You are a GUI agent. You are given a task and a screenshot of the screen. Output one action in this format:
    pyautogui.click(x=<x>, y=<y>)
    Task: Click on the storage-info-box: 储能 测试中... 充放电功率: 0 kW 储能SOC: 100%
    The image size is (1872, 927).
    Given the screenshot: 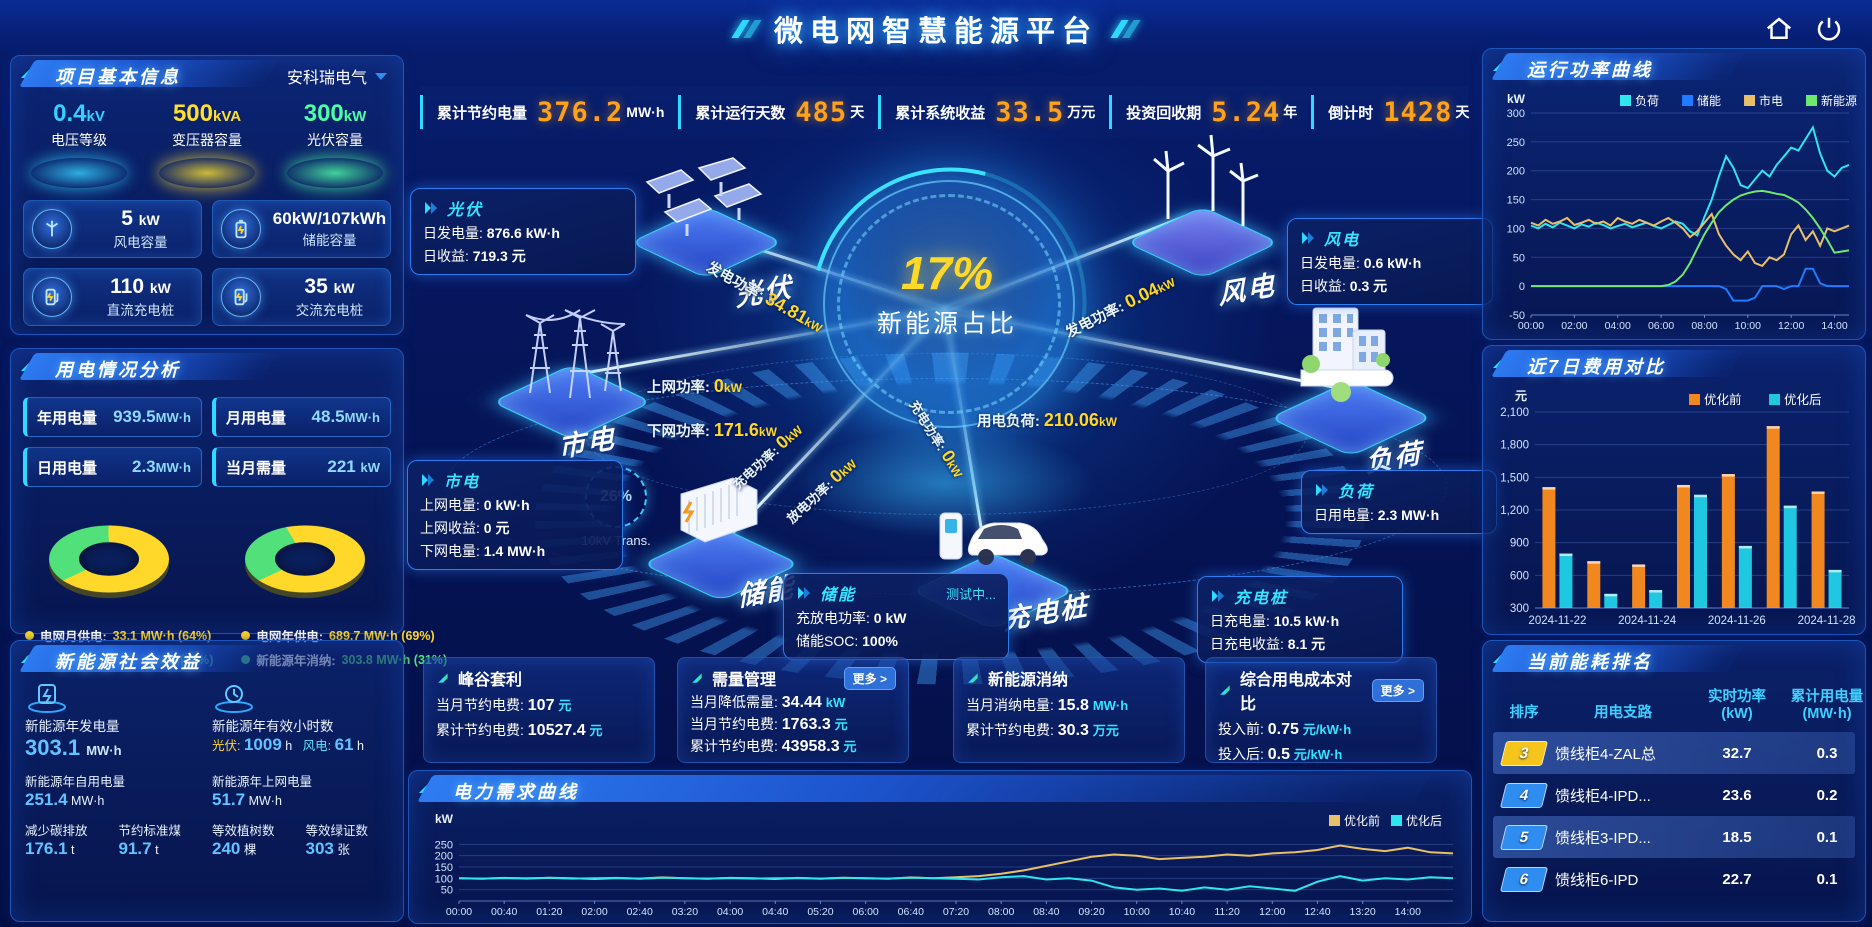 What is the action you would take?
    pyautogui.click(x=896, y=616)
    